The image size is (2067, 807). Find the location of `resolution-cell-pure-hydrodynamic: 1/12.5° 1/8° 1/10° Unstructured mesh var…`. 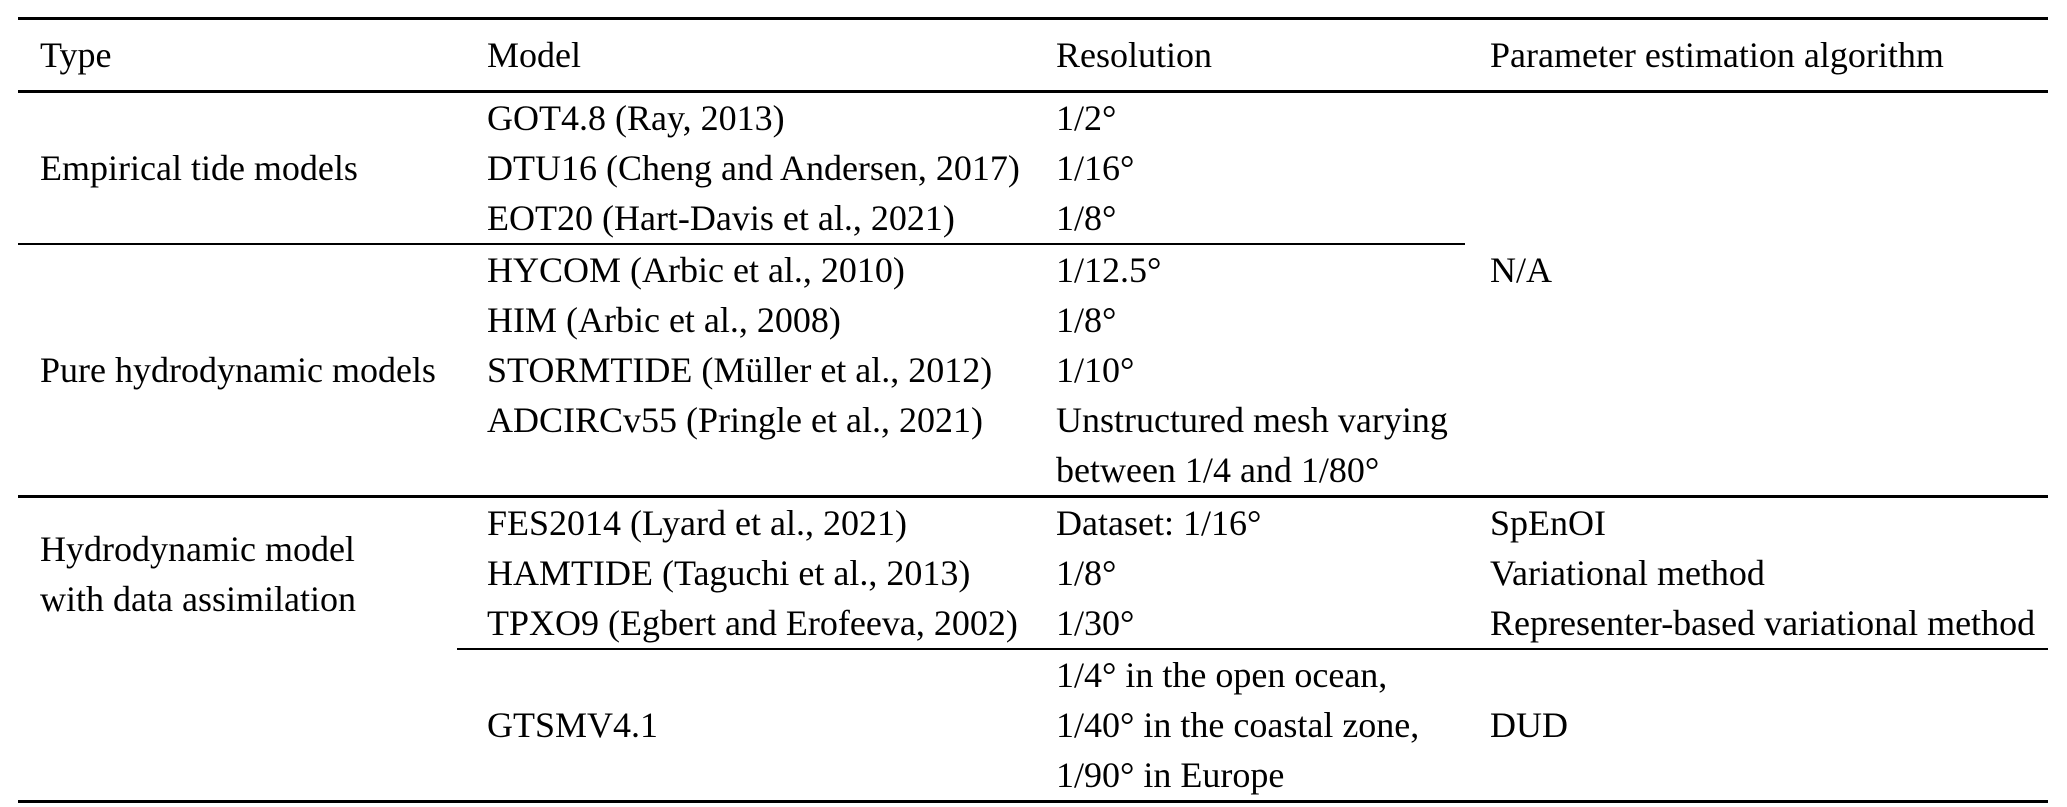

resolution-cell-pure-hydrodynamic: 1/12.5° 1/8° 1/10° Unstructured mesh var… is located at coordinates (1245, 370).